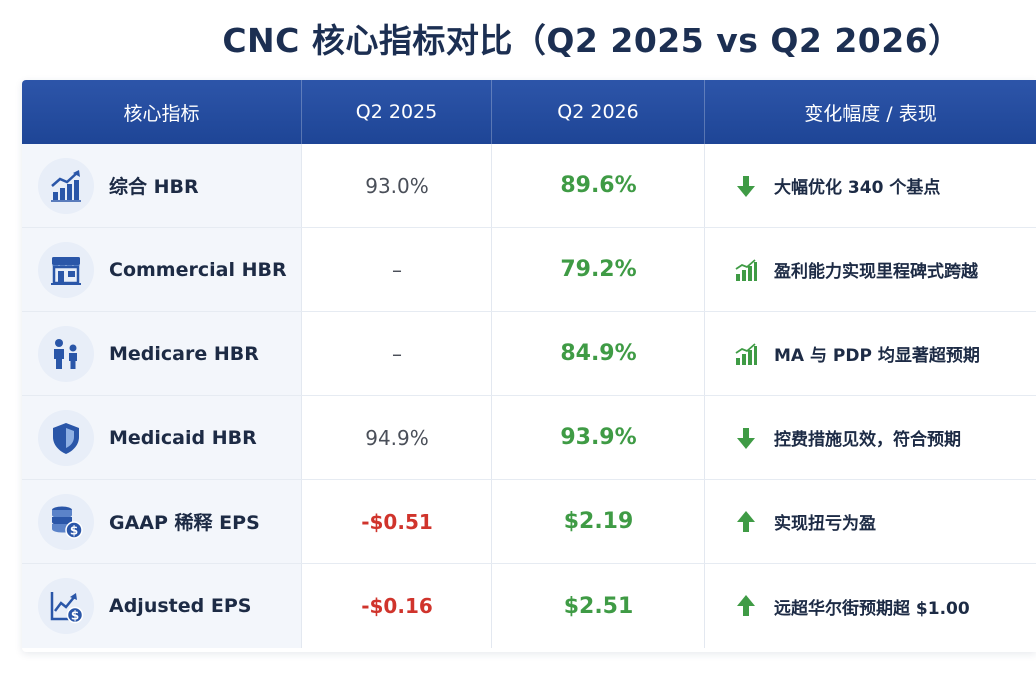 The image size is (1036, 676). Describe the element at coordinates (66, 606) in the screenshot. I see `line-chart-dollar-icon: $` at that location.